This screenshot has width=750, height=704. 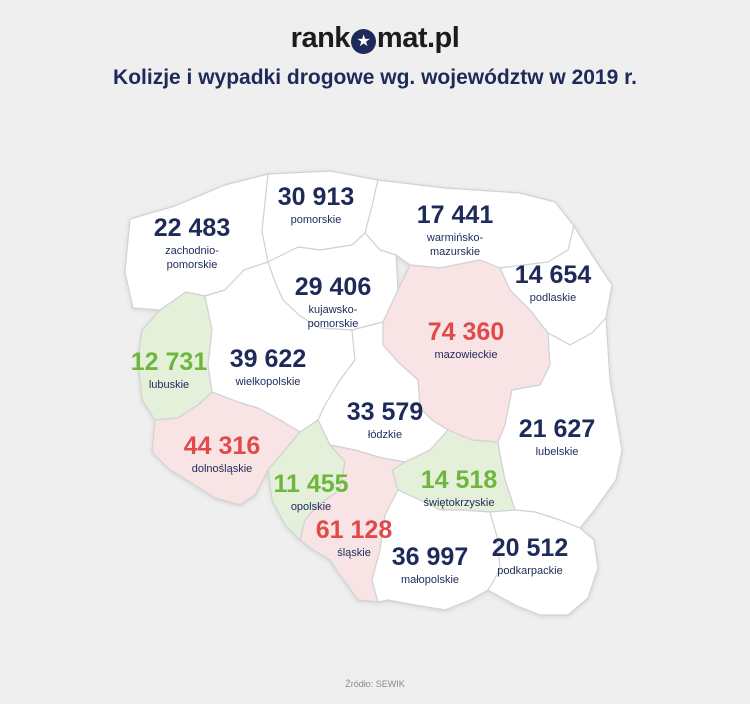 I want to click on brand-logo: rank ★ mat.pl, so click(x=375, y=38).